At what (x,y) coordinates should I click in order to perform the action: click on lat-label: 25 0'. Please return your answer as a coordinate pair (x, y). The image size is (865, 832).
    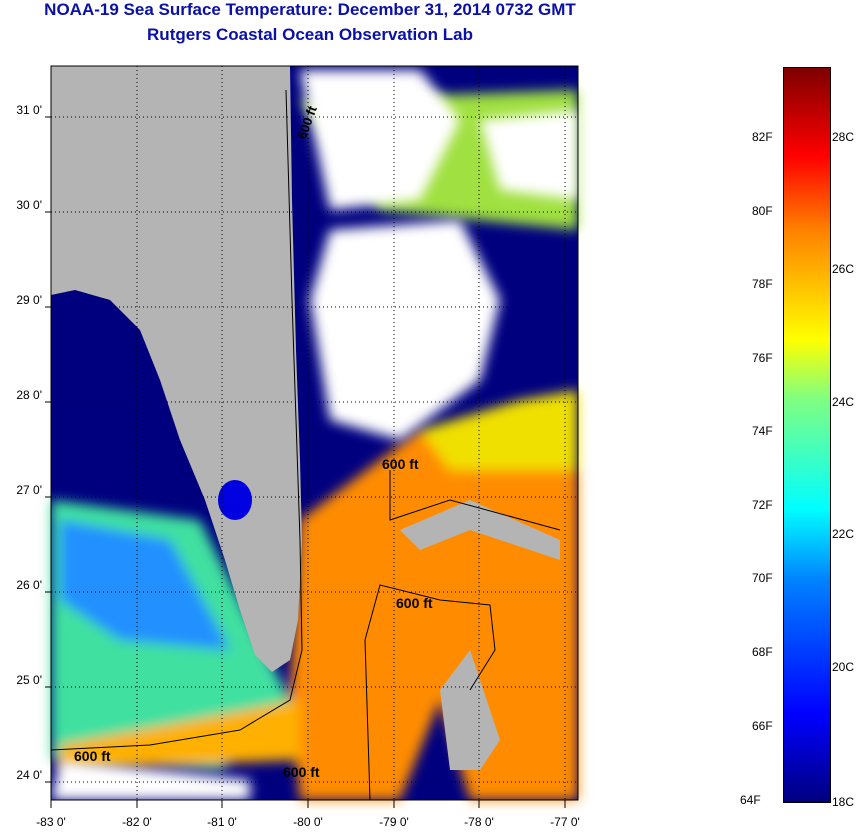
    Looking at the image, I should click on (29, 680).